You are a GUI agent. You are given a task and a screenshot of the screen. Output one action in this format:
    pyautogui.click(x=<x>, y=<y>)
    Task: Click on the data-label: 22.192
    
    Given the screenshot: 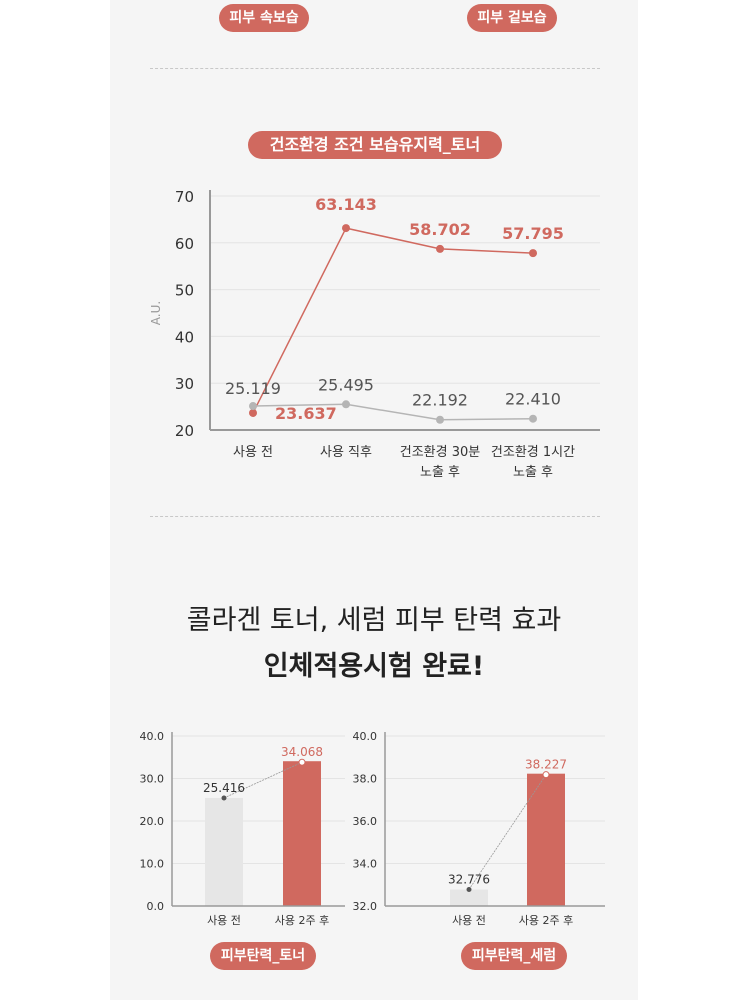 What is the action you would take?
    pyautogui.click(x=440, y=400)
    